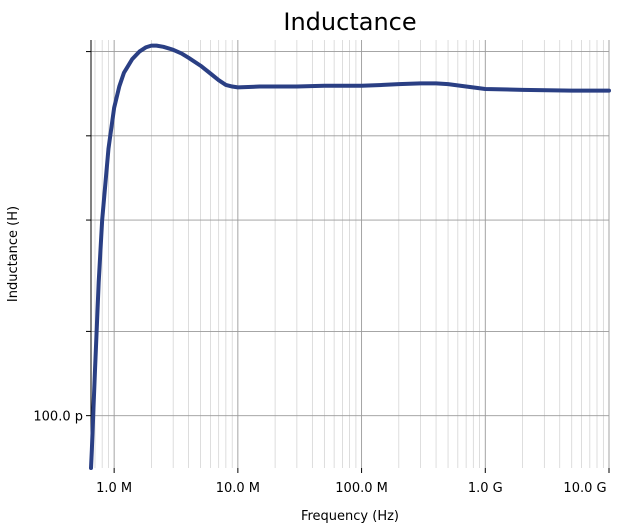 The image size is (635, 528). What do you see at coordinates (349, 22) in the screenshot?
I see `chart-title: Inductance` at bounding box center [349, 22].